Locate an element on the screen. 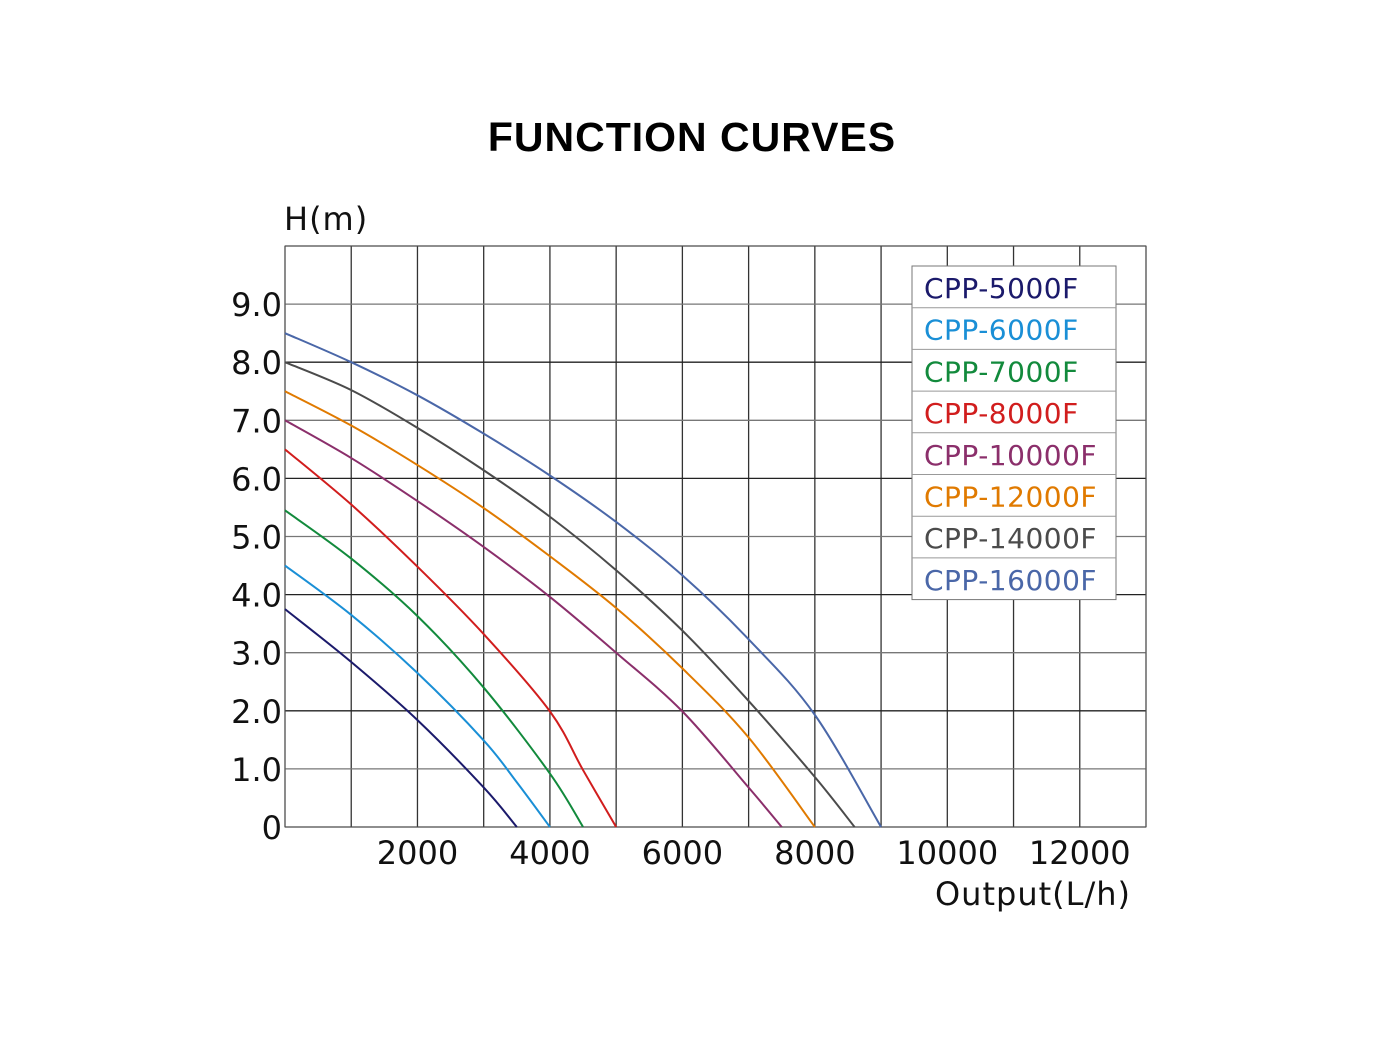  legend-entry: CPP-10000F is located at coordinates (1010, 455).